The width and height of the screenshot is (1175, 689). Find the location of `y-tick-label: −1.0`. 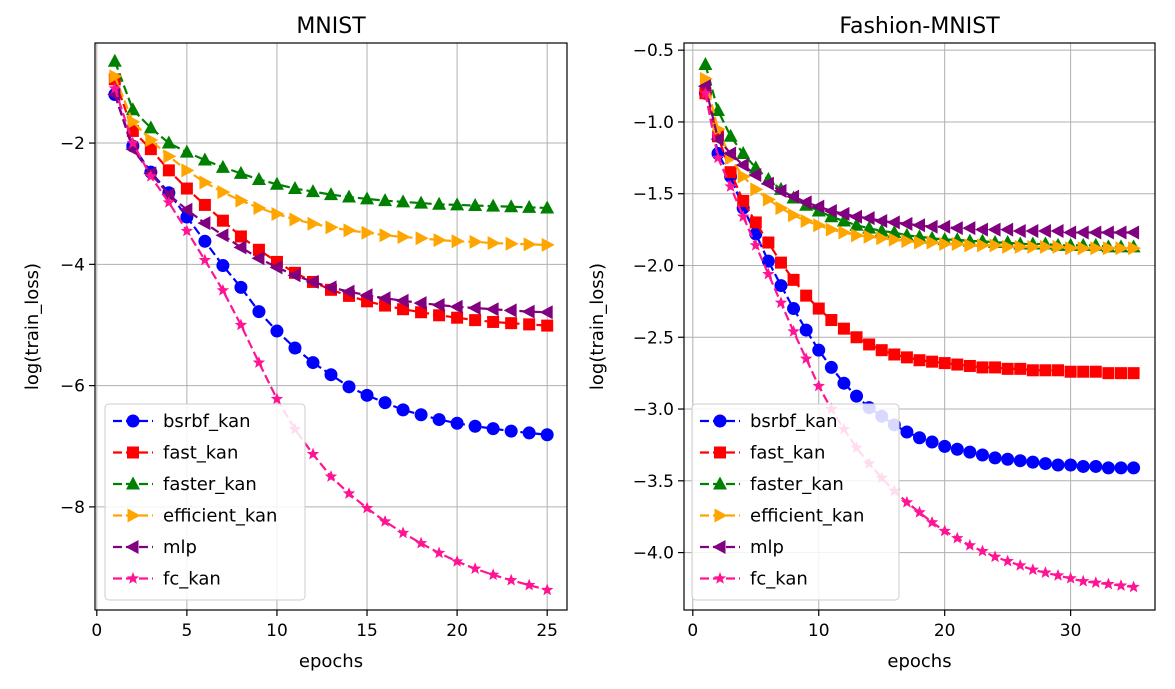

y-tick-label: −1.0 is located at coordinates (653, 123).